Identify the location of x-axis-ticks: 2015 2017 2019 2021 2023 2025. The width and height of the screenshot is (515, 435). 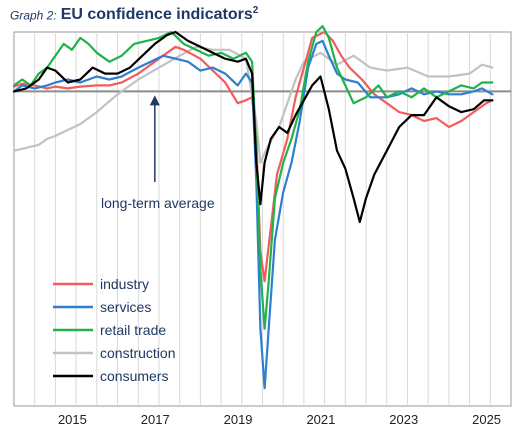
(279, 419).